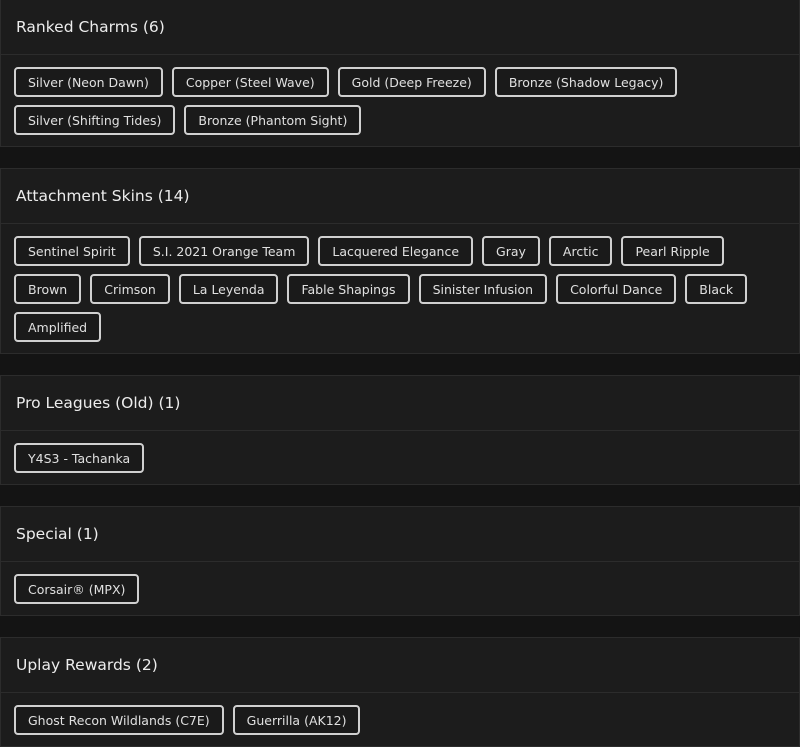  Describe the element at coordinates (72, 251) in the screenshot. I see `item-chip: Sentinel Spirit` at that location.